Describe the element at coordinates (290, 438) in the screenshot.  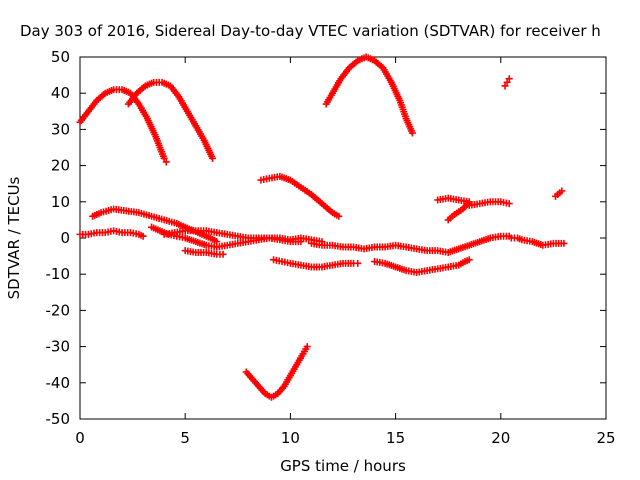
I see `x-tick-label: 10` at that location.